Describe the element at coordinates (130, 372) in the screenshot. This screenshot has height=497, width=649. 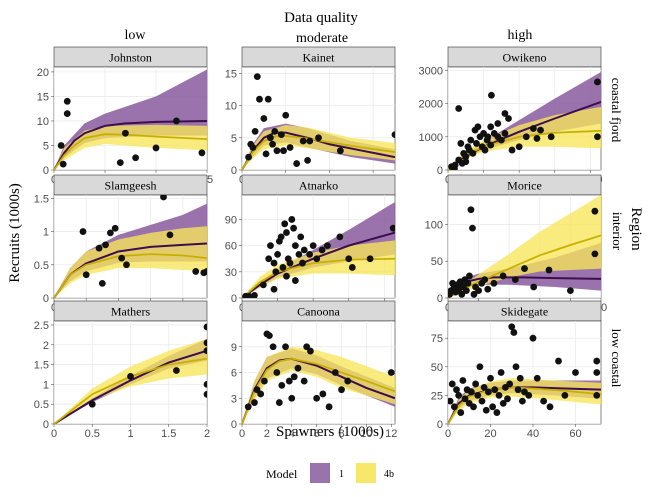
I see `plot-inner-mathers` at that location.